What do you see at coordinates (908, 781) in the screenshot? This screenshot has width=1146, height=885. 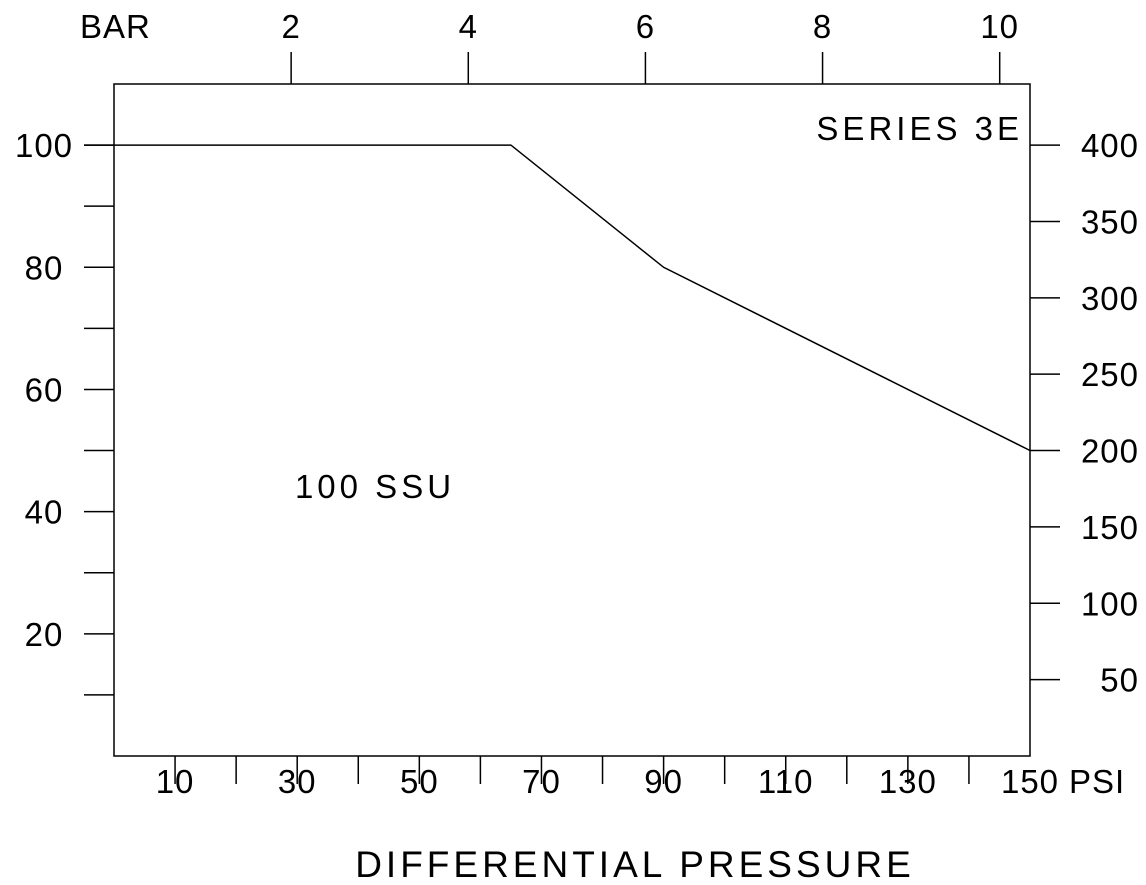 I see `x-tick-label: 130` at bounding box center [908, 781].